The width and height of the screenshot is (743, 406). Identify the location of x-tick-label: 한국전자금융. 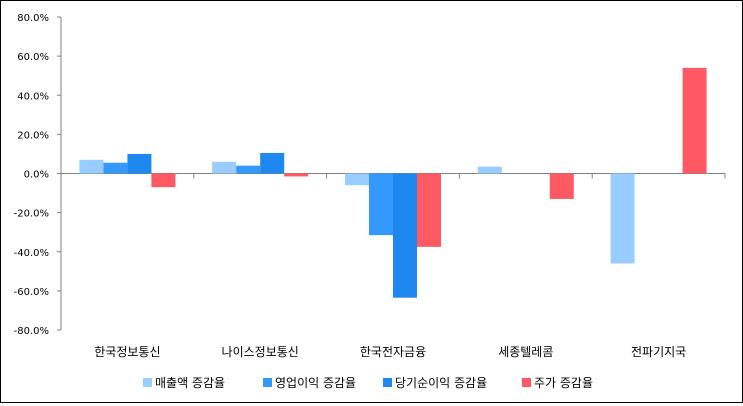
(393, 352).